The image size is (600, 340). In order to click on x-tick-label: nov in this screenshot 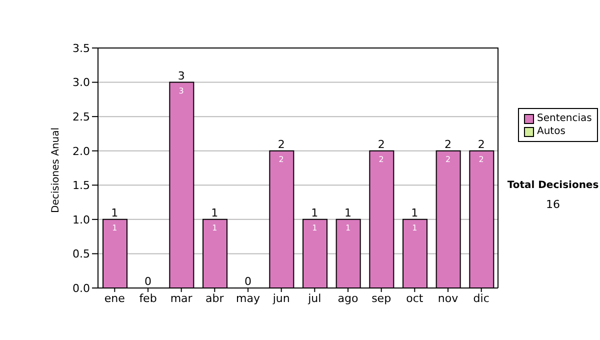, I will do `click(448, 298)`.